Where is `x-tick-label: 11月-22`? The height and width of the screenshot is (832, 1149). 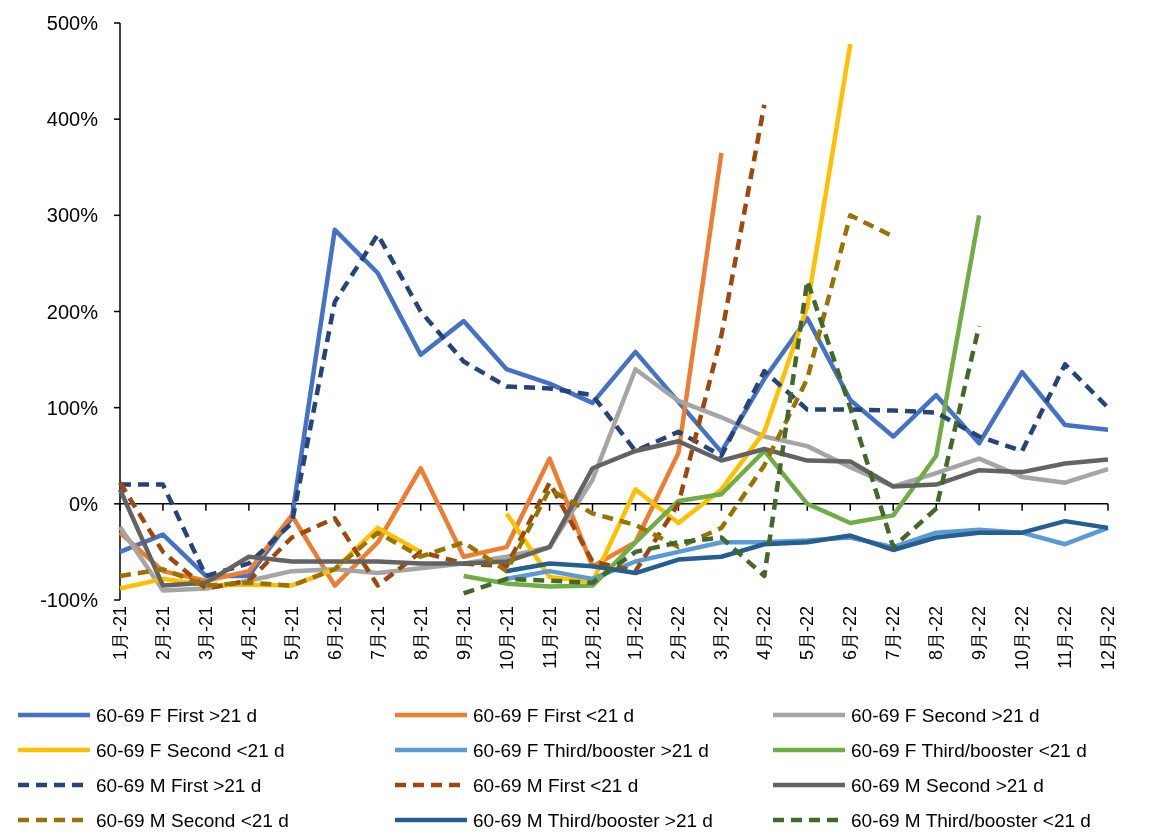
x-tick-label: 11月-22 is located at coordinates (1065, 637).